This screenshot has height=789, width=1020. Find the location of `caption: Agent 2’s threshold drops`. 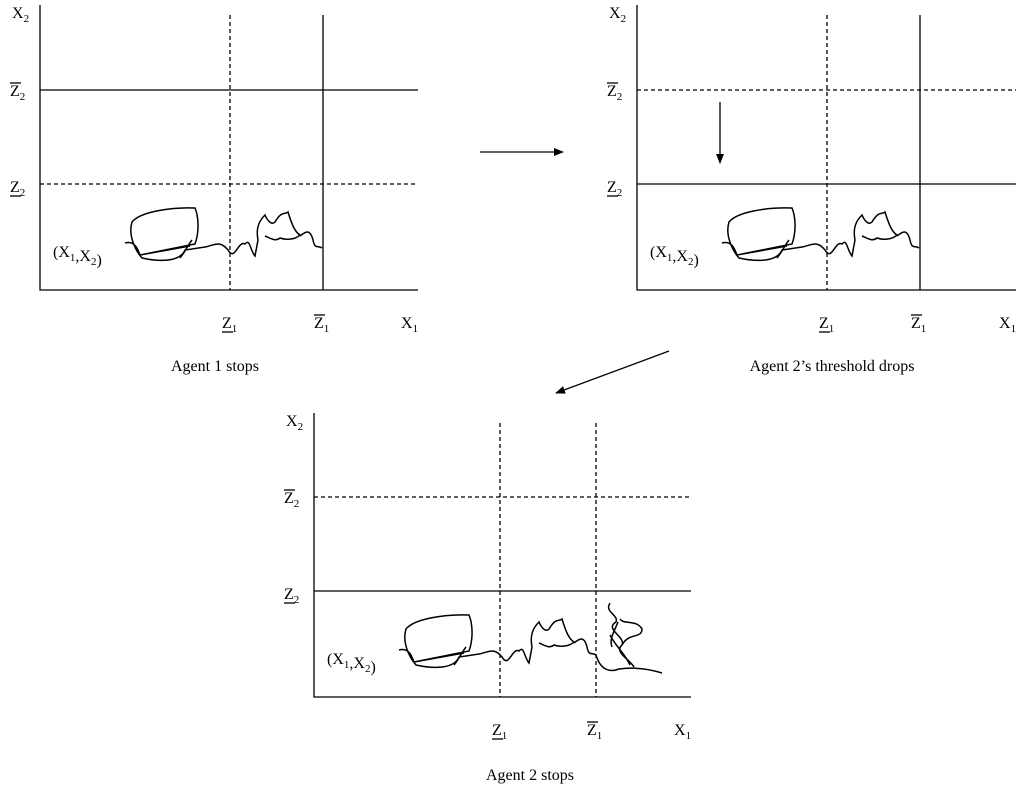

caption: Agent 2’s threshold drops is located at coordinates (832, 366).